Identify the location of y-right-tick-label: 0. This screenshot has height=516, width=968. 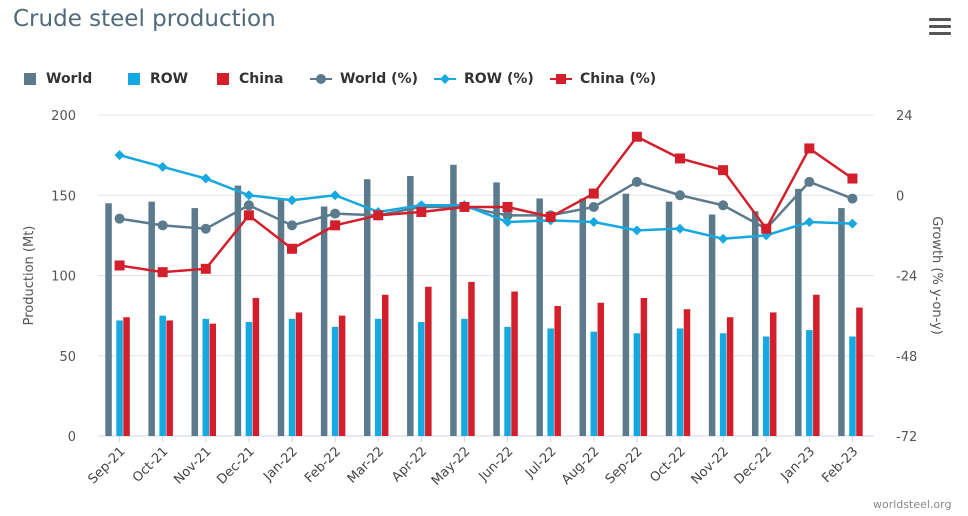
(900, 196).